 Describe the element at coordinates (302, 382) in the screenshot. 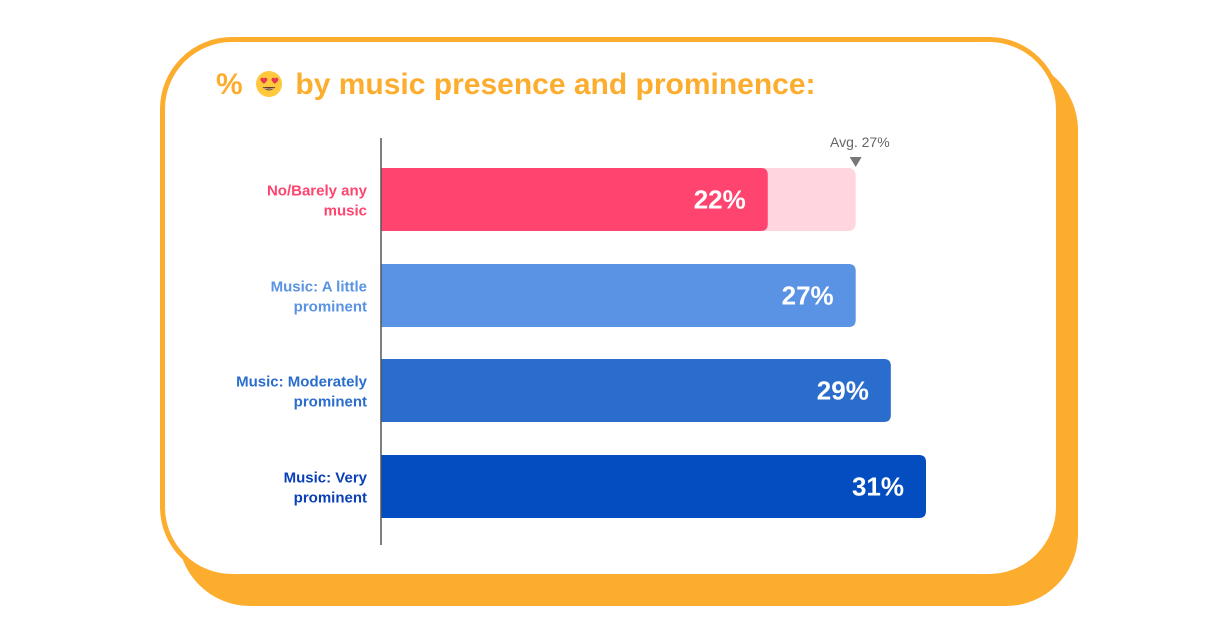

I see `category-label: Music: Moderately` at that location.